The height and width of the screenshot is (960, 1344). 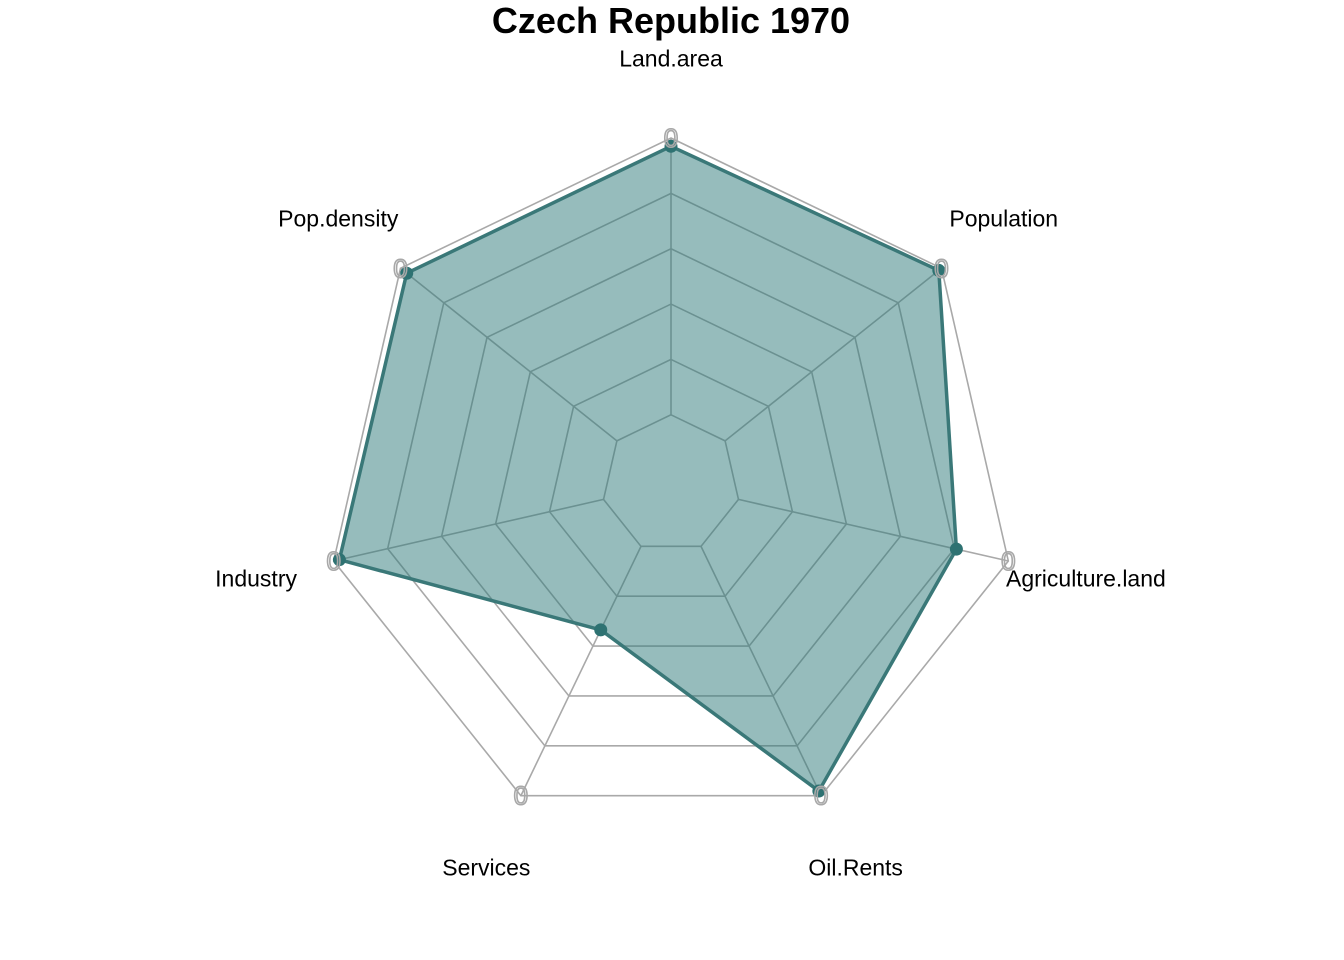 What do you see at coordinates (338, 219) in the screenshot?
I see `axis-label-pop-density: Pop.density` at bounding box center [338, 219].